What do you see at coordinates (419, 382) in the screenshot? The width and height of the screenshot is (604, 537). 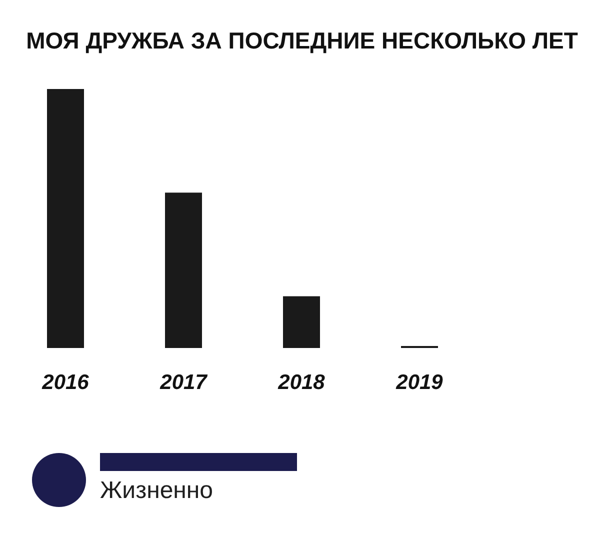 I see `x-tick-label: 2019` at bounding box center [419, 382].